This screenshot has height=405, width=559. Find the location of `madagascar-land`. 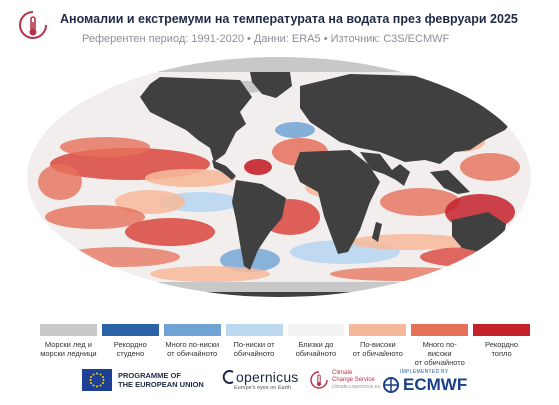

madagascar-land is located at coordinates (377, 232).